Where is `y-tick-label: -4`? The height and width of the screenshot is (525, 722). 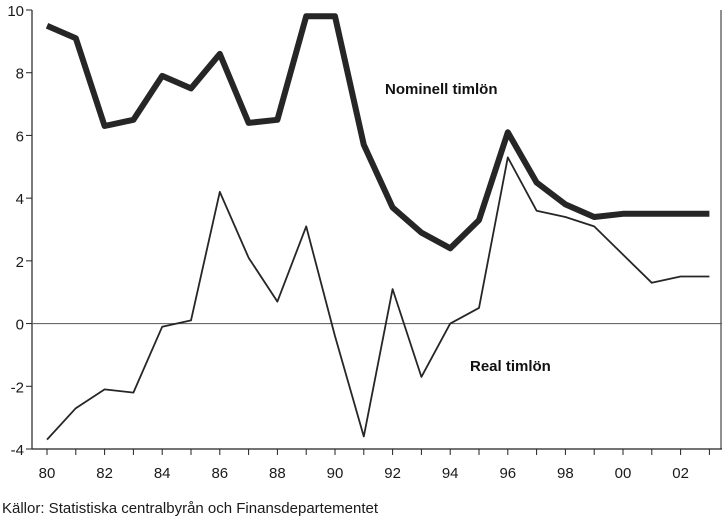
y-tick-label: -4 is located at coordinates (17, 450).